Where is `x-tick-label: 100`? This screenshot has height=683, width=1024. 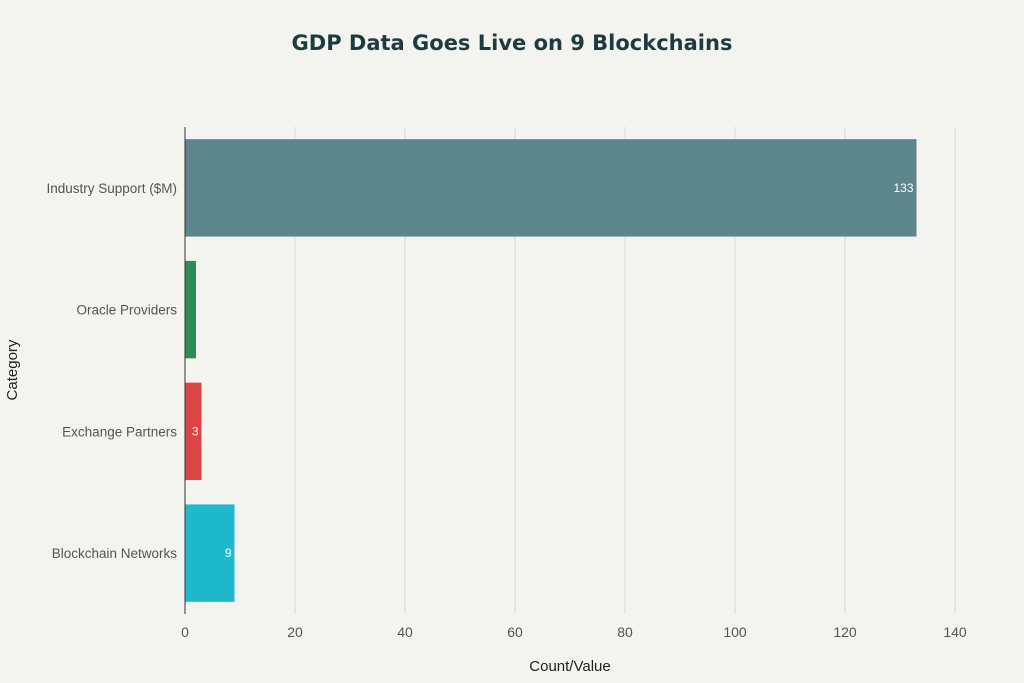 x-tick-label: 100 is located at coordinates (735, 632).